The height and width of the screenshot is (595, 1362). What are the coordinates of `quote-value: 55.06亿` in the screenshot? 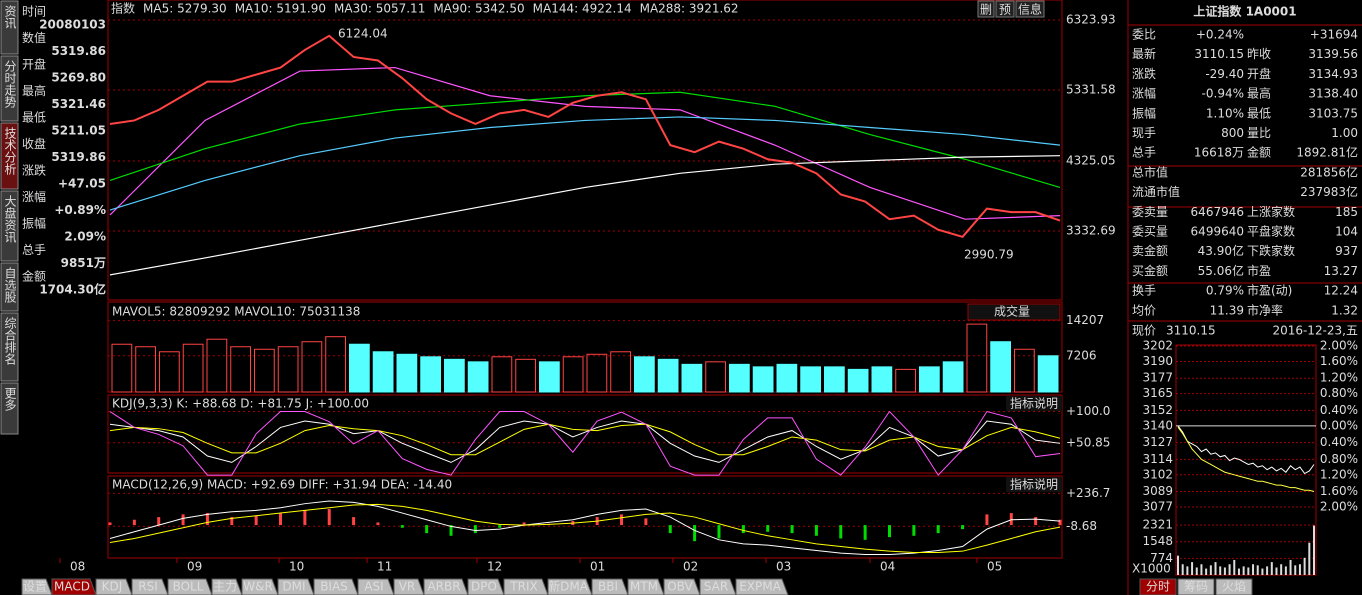 It's located at (1221, 270).